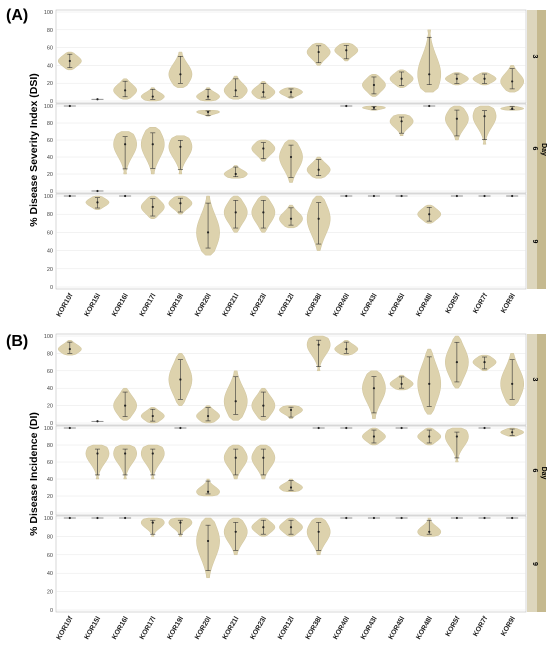 This screenshot has height=649, width=550. I want to click on y-axis-label: % Disease Incidence (DI), so click(34, 474).